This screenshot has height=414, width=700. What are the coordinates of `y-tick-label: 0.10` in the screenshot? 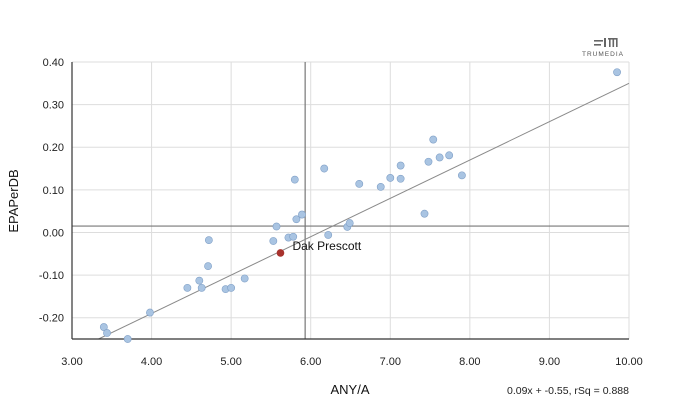 It's located at (53, 191).